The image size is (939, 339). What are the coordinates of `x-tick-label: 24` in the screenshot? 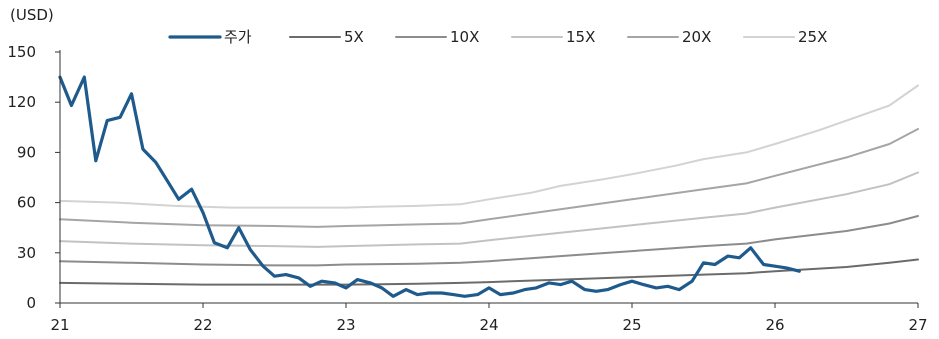 It's located at (488, 325).